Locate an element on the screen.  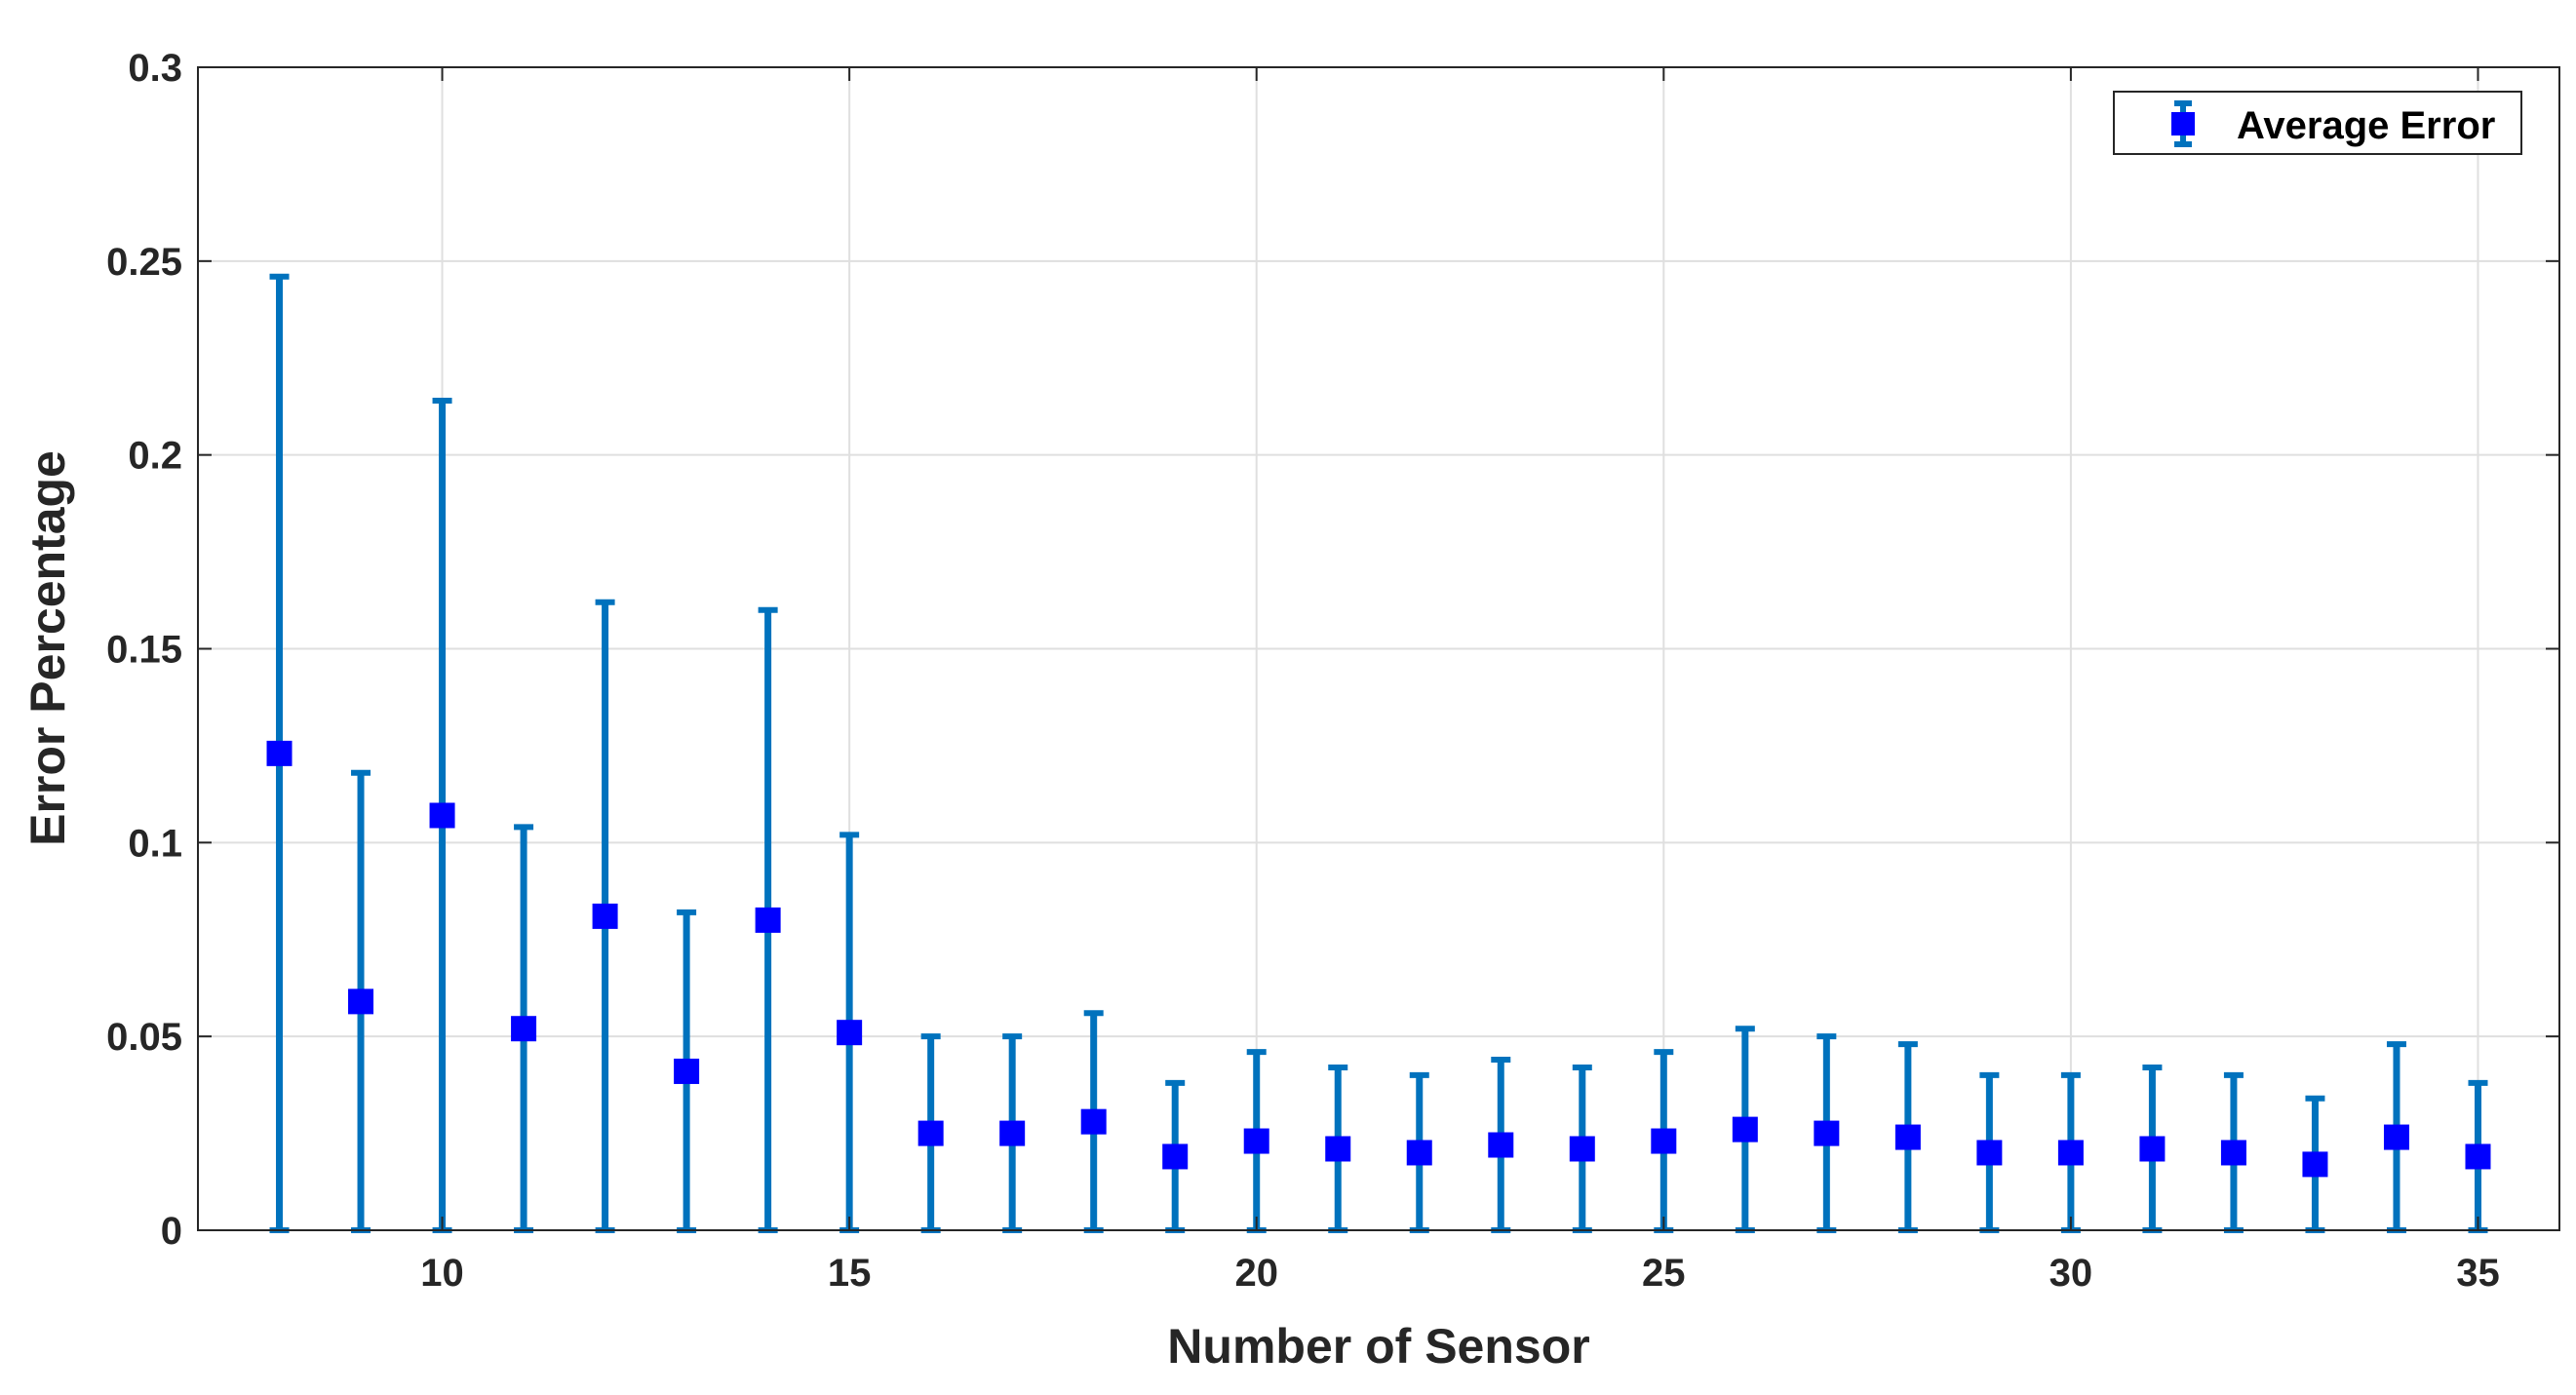
y-tick-label: 0.2 is located at coordinates (155, 457).